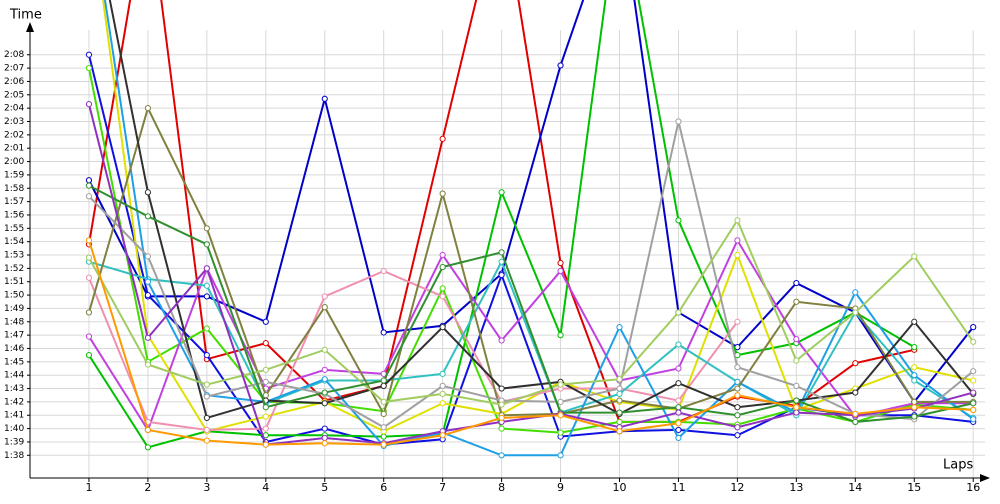 This screenshot has height=504, width=1000. What do you see at coordinates (855, 487) in the screenshot?
I see `x-tick-label: 14` at bounding box center [855, 487].